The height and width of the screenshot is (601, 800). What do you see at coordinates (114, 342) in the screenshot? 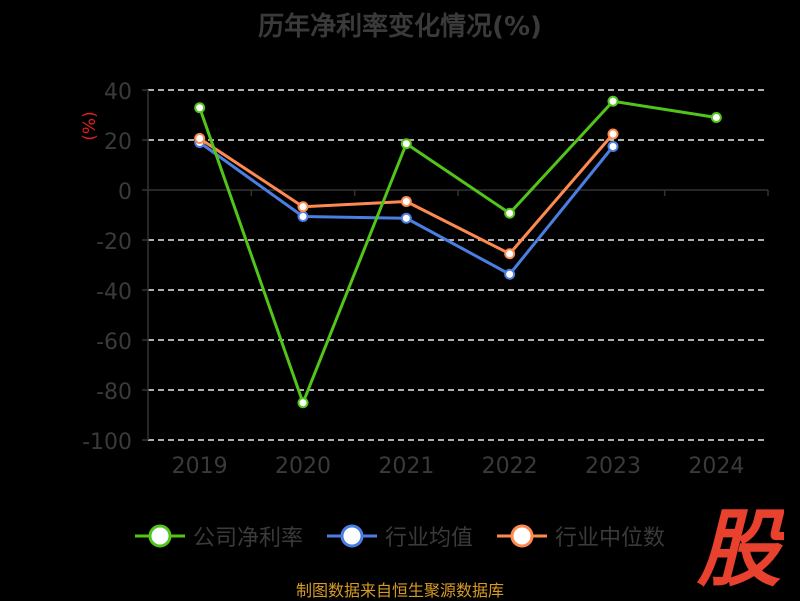
I see `y-tick-label: -60` at bounding box center [114, 342].